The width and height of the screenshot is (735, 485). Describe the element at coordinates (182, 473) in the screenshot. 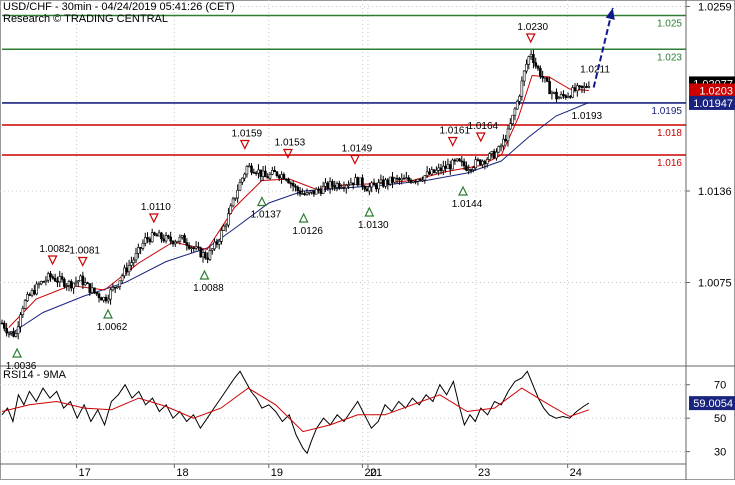

I see `time-tick-label: 18` at that location.